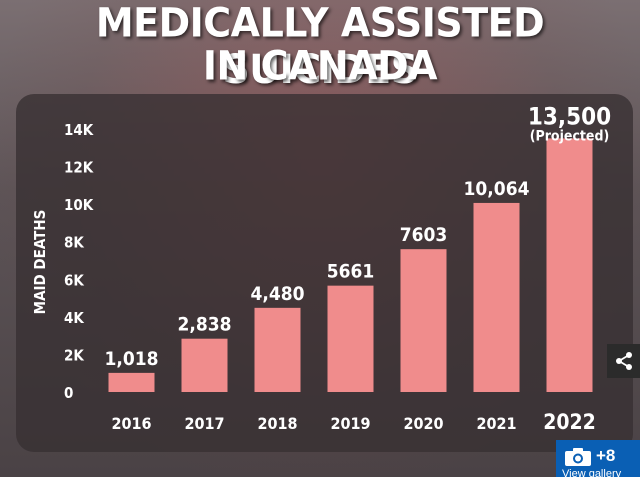 The height and width of the screenshot is (477, 640). I want to click on data-label: 10,064, so click(497, 189).